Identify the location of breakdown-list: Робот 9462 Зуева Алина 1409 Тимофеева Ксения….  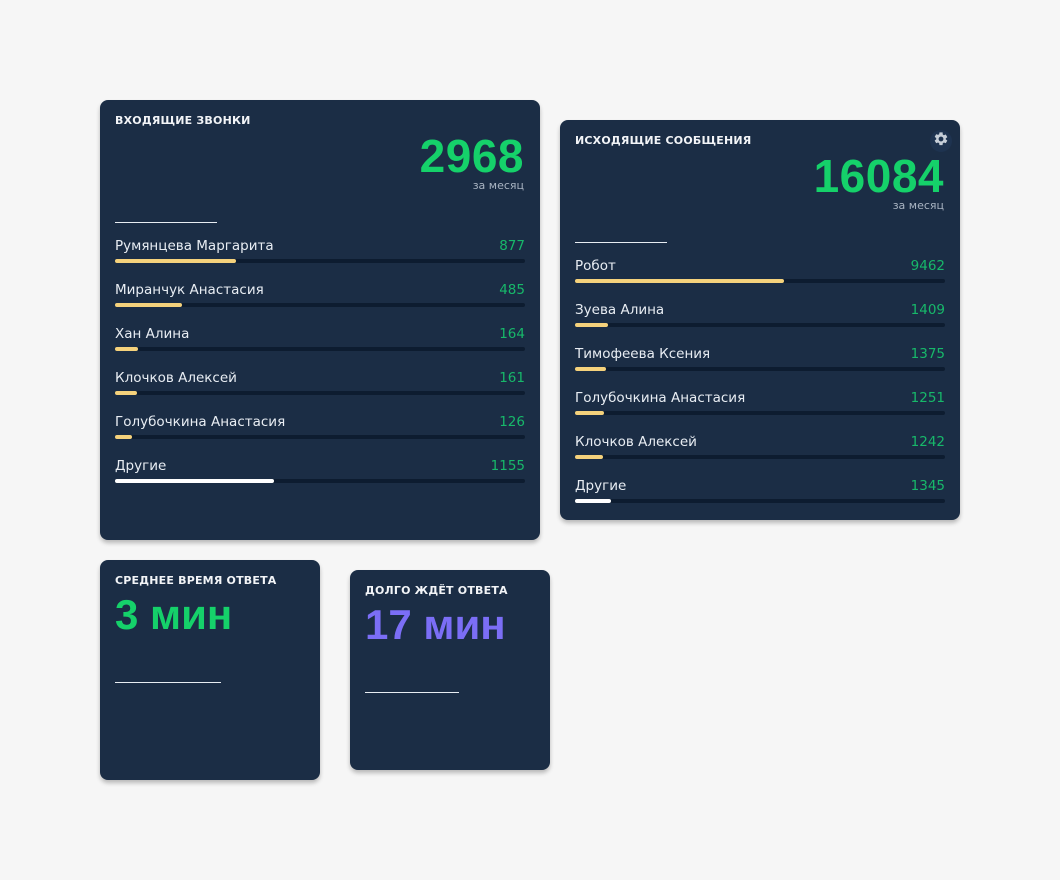
(760, 390).